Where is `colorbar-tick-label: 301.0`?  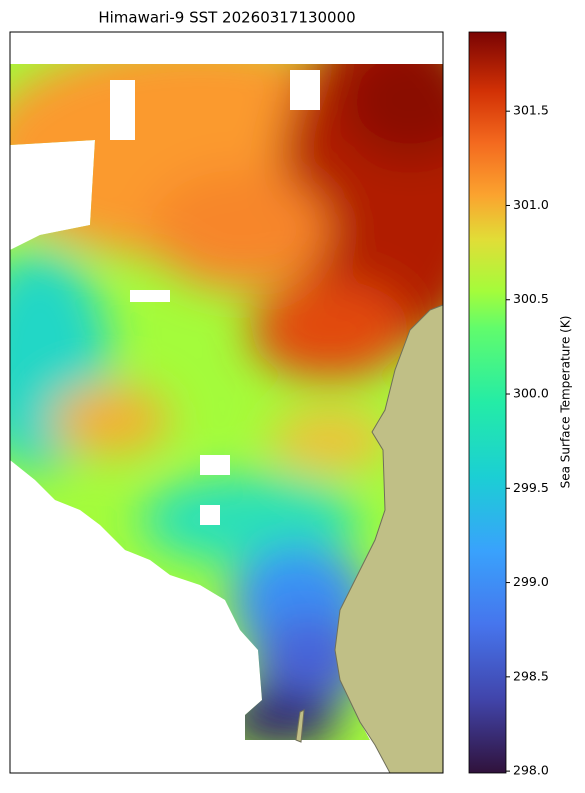 colorbar-tick-label: 301.0 is located at coordinates (531, 204).